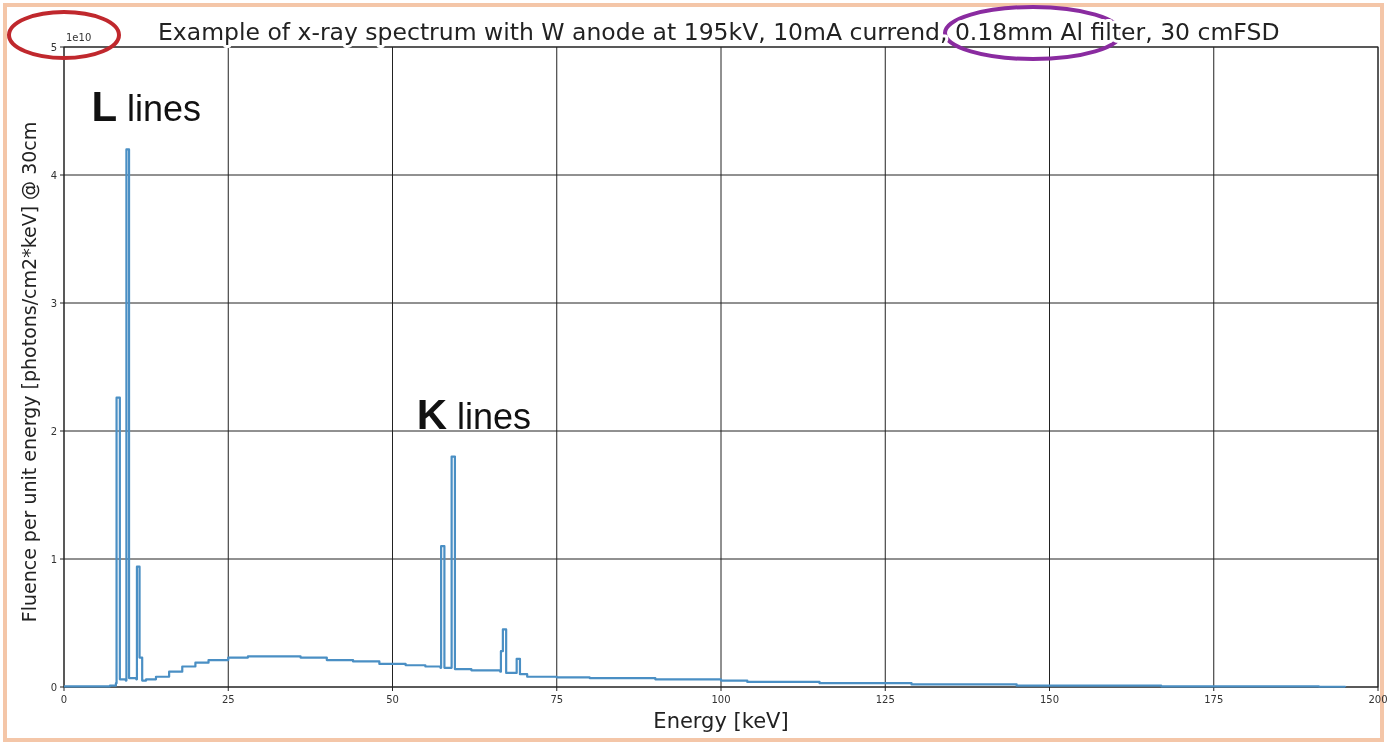 The image size is (1387, 747). Describe the element at coordinates (53, 175) in the screenshot. I see `y-tick-label: 4` at that location.